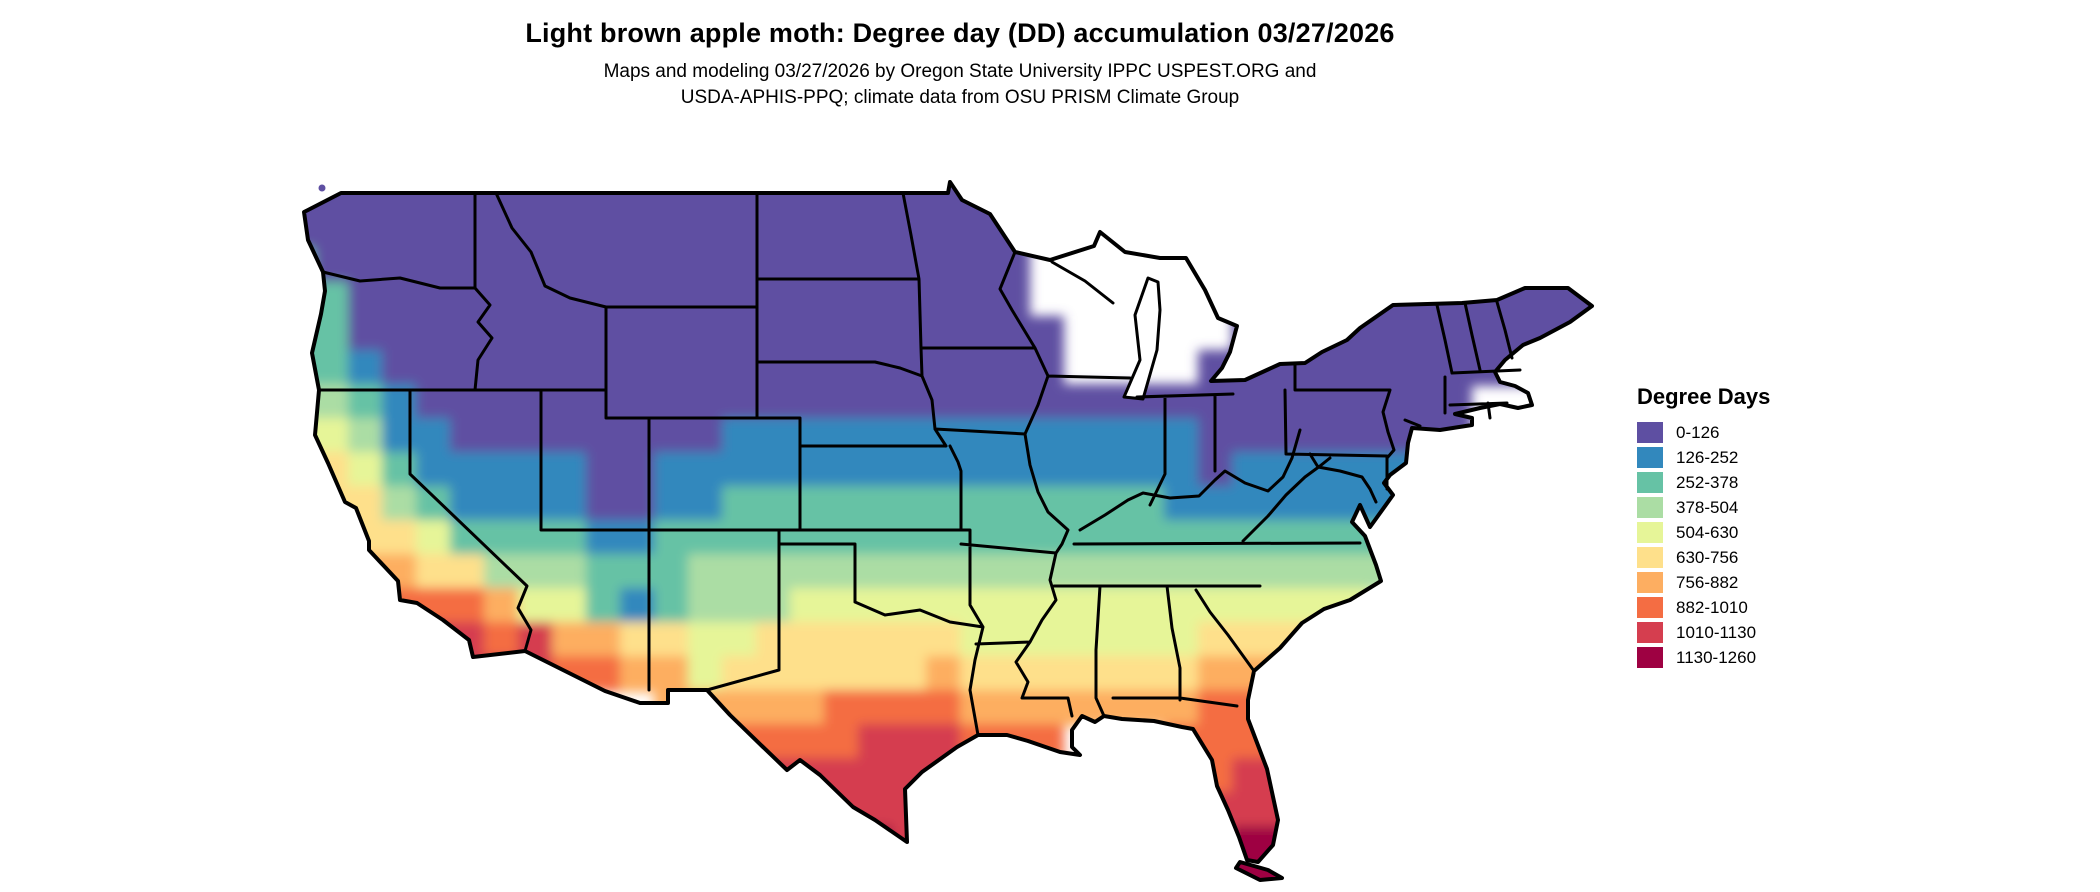  What do you see at coordinates (1747, 432) in the screenshot?
I see `legend-item: 0-126` at bounding box center [1747, 432].